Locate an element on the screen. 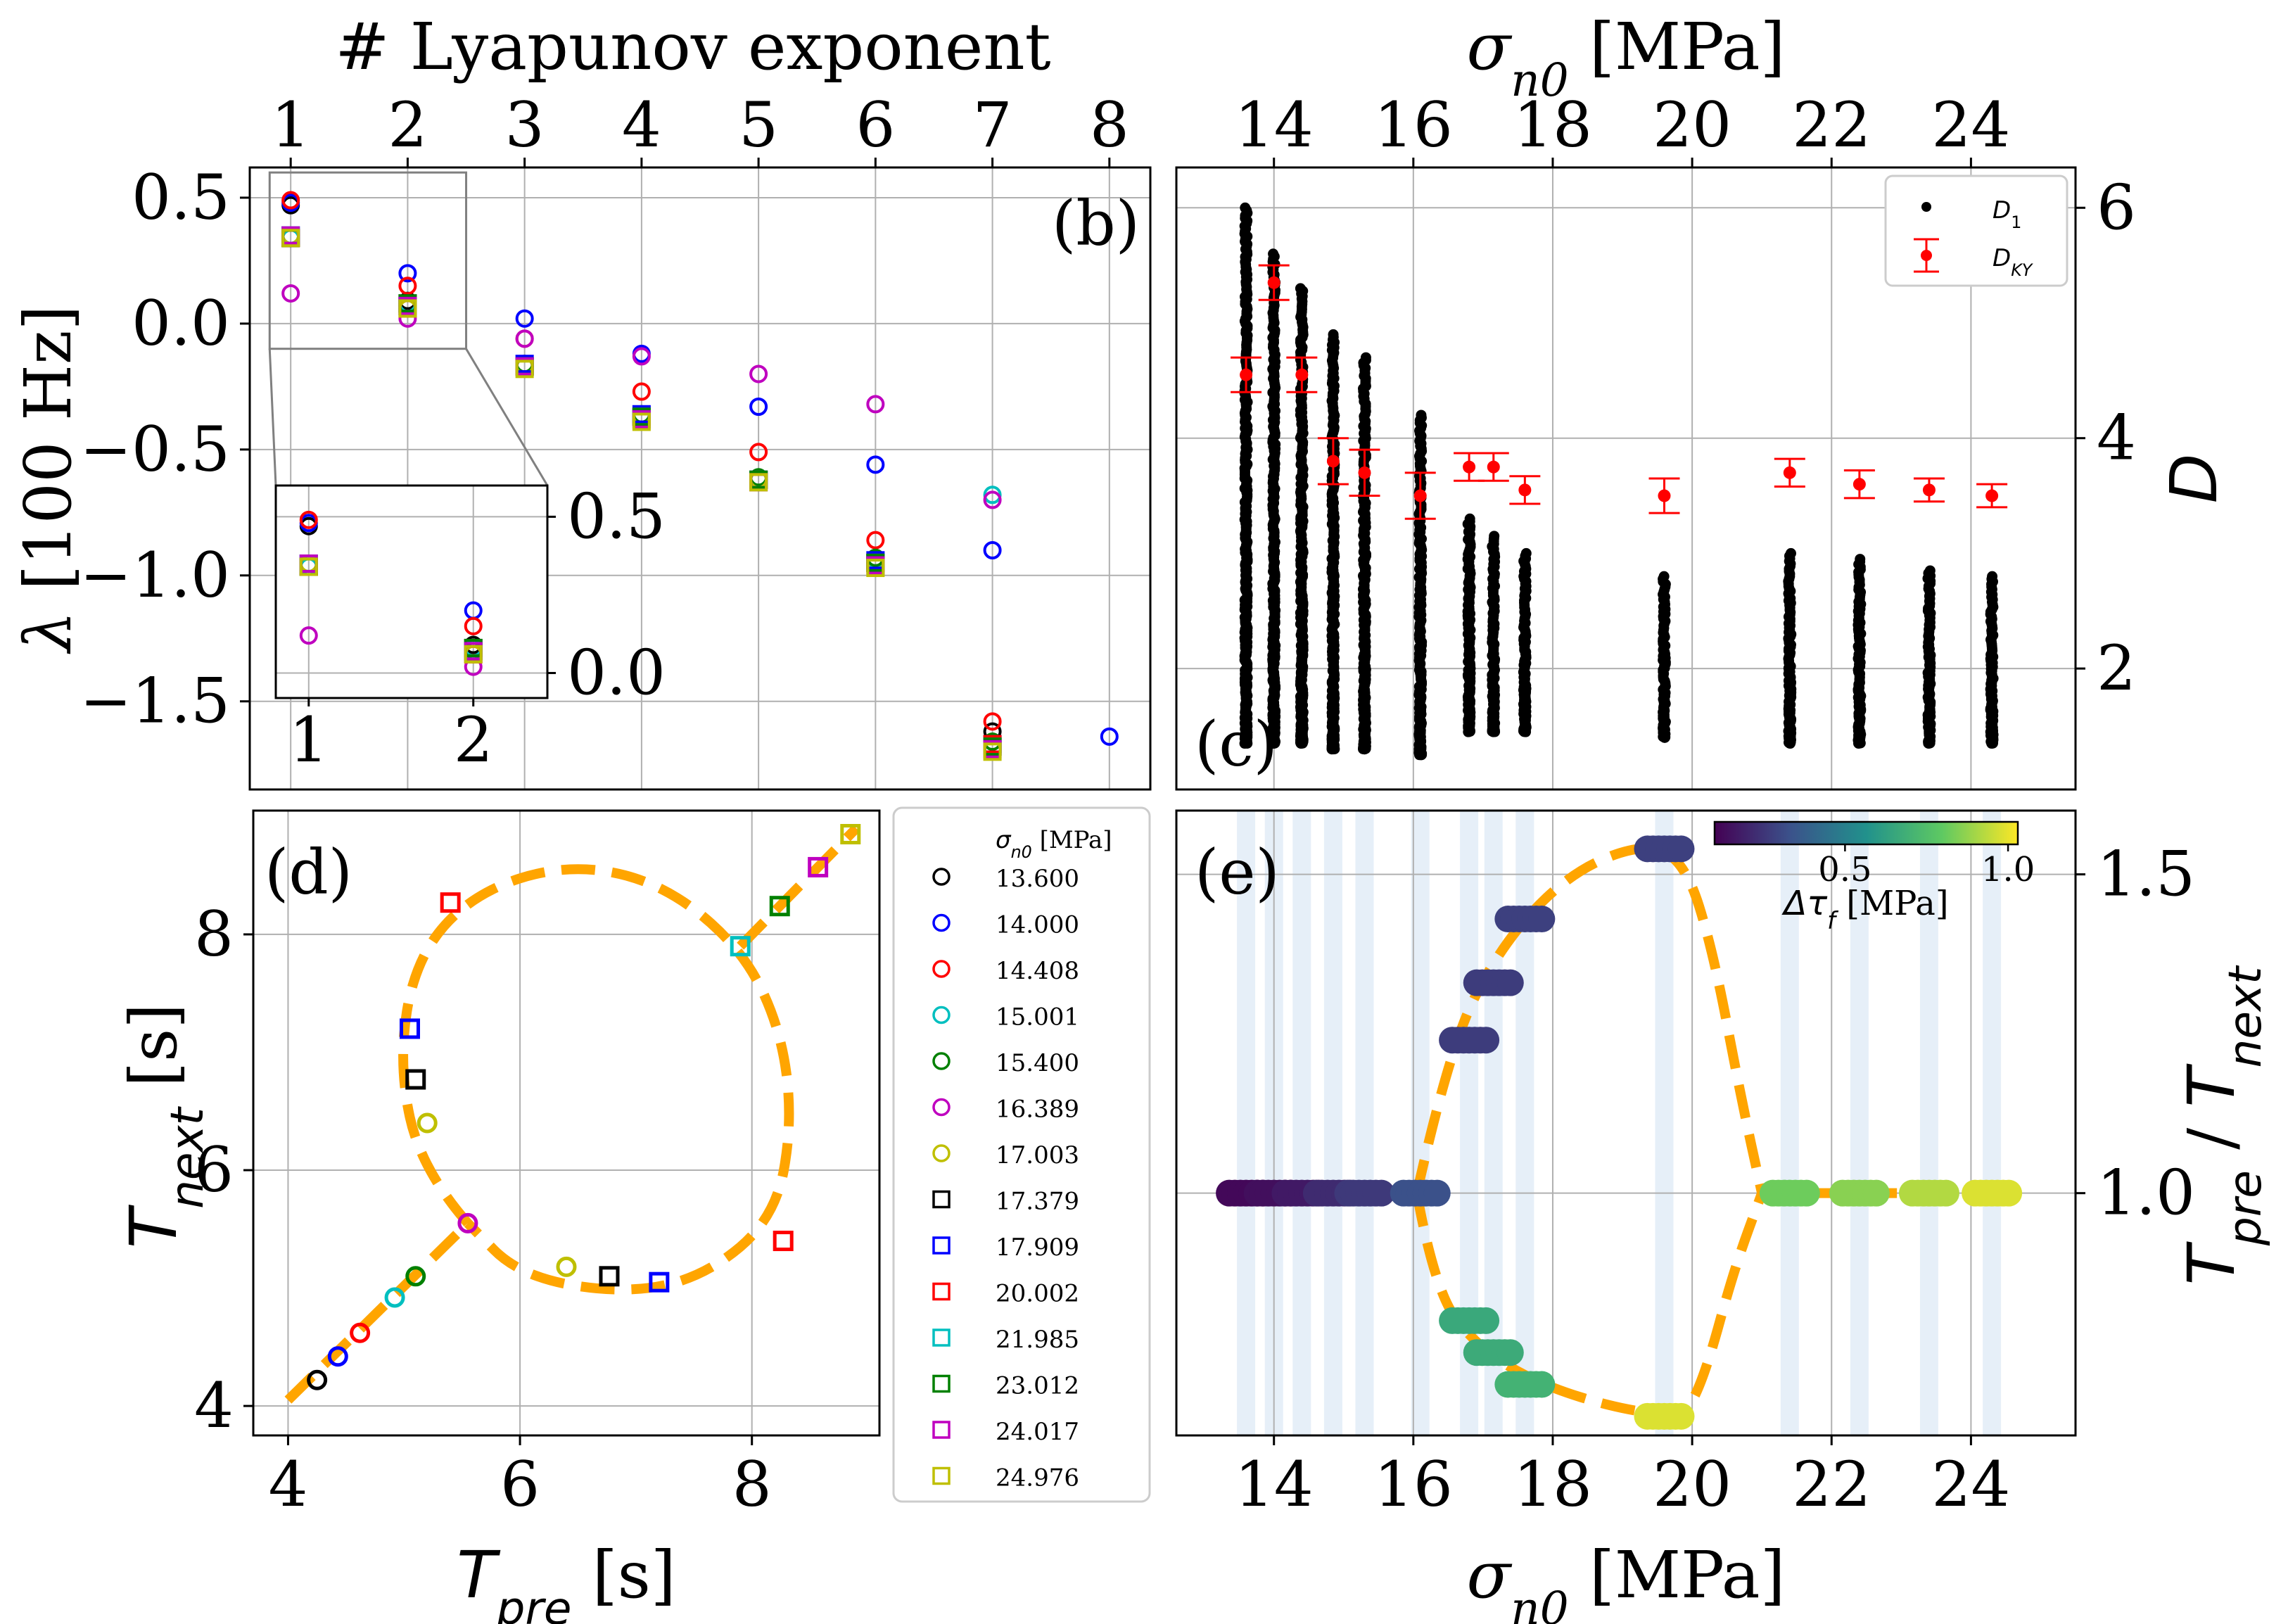 This screenshot has height=1624, width=2288. x-tick-label: 2 is located at coordinates (407, 125).